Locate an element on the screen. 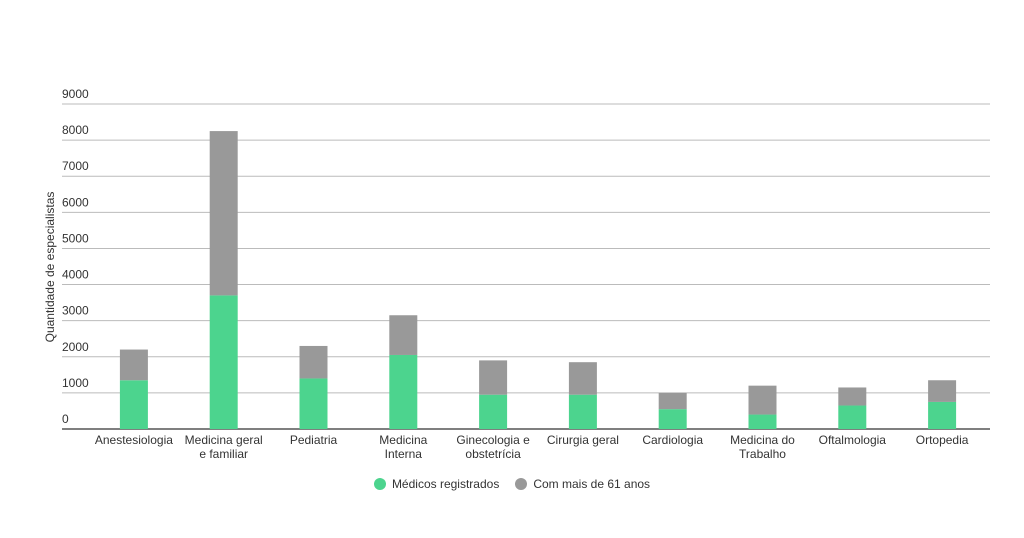 The width and height of the screenshot is (1024, 538). x-tick-label: Ortopedia is located at coordinates (942, 440).